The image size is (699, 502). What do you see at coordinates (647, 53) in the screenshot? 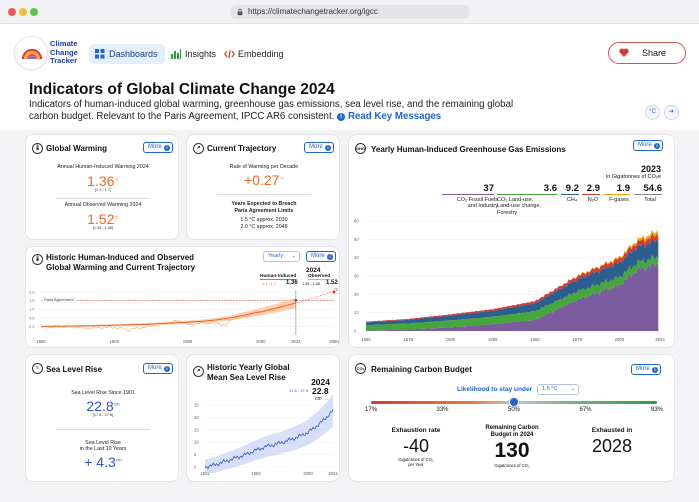
I see `share-button: Share` at bounding box center [647, 53].